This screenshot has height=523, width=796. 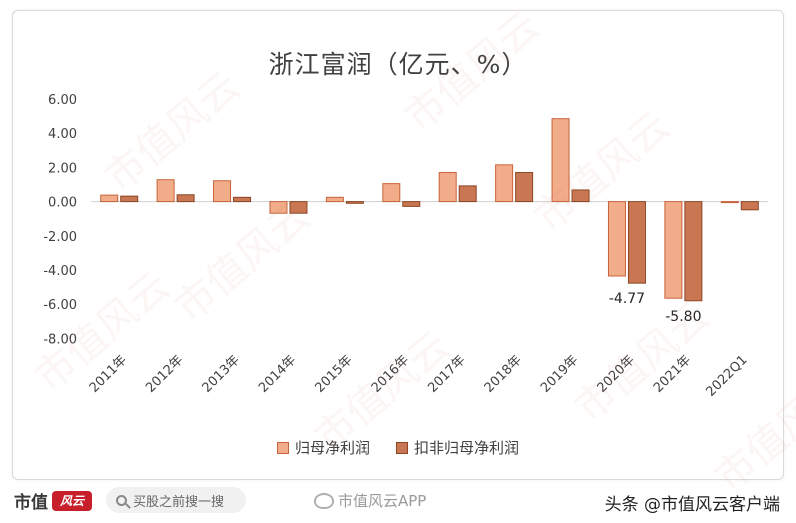 What do you see at coordinates (108, 374) in the screenshot?
I see `x-tick-label: 2011年` at bounding box center [108, 374].